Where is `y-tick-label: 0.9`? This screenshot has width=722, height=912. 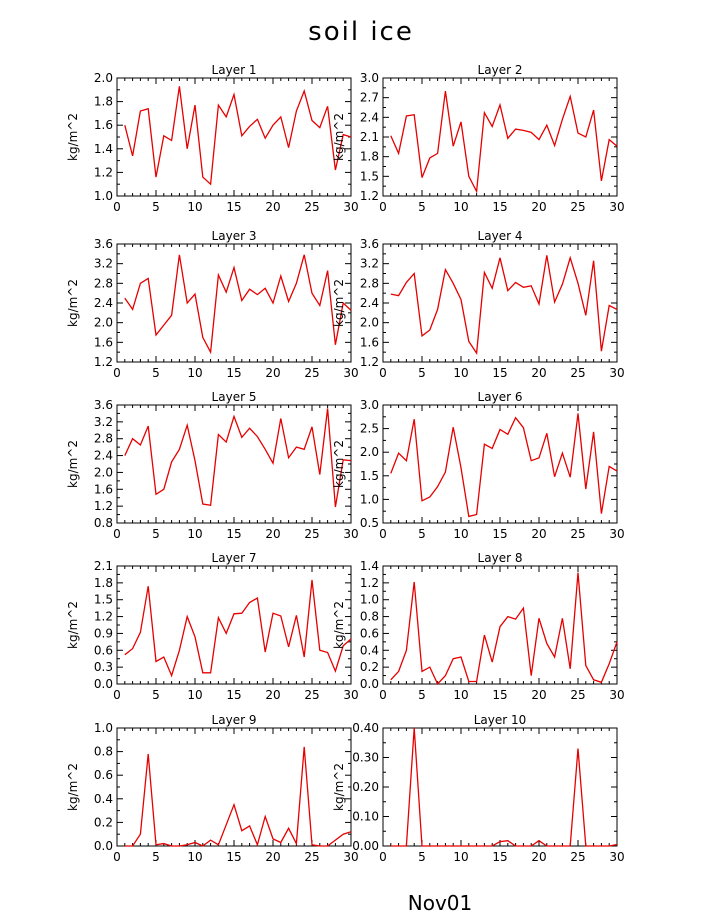
y-tick-label: 0.9 is located at coordinates (103, 633).